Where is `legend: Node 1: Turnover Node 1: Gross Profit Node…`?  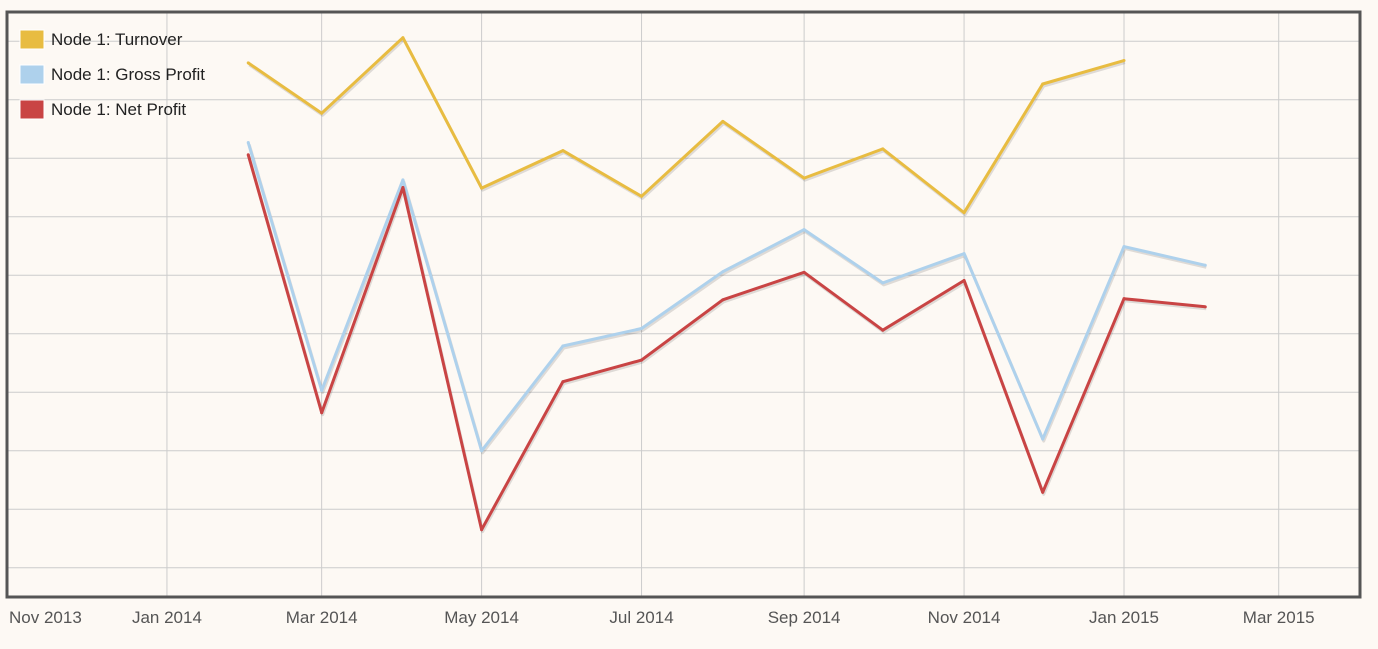 legend: Node 1: Turnover Node 1: Gross Profit Node… is located at coordinates (112, 74).